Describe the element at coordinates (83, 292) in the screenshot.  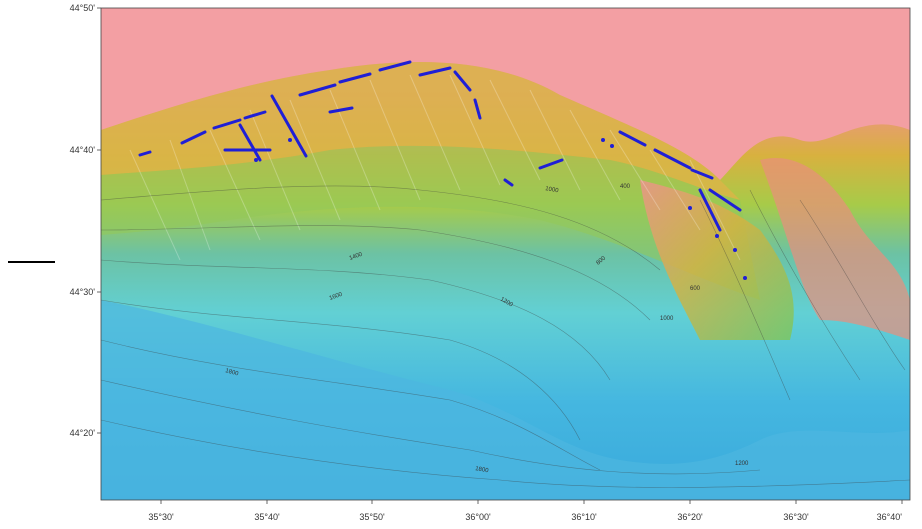
I see `y-tick-label: 44°30'` at that location.